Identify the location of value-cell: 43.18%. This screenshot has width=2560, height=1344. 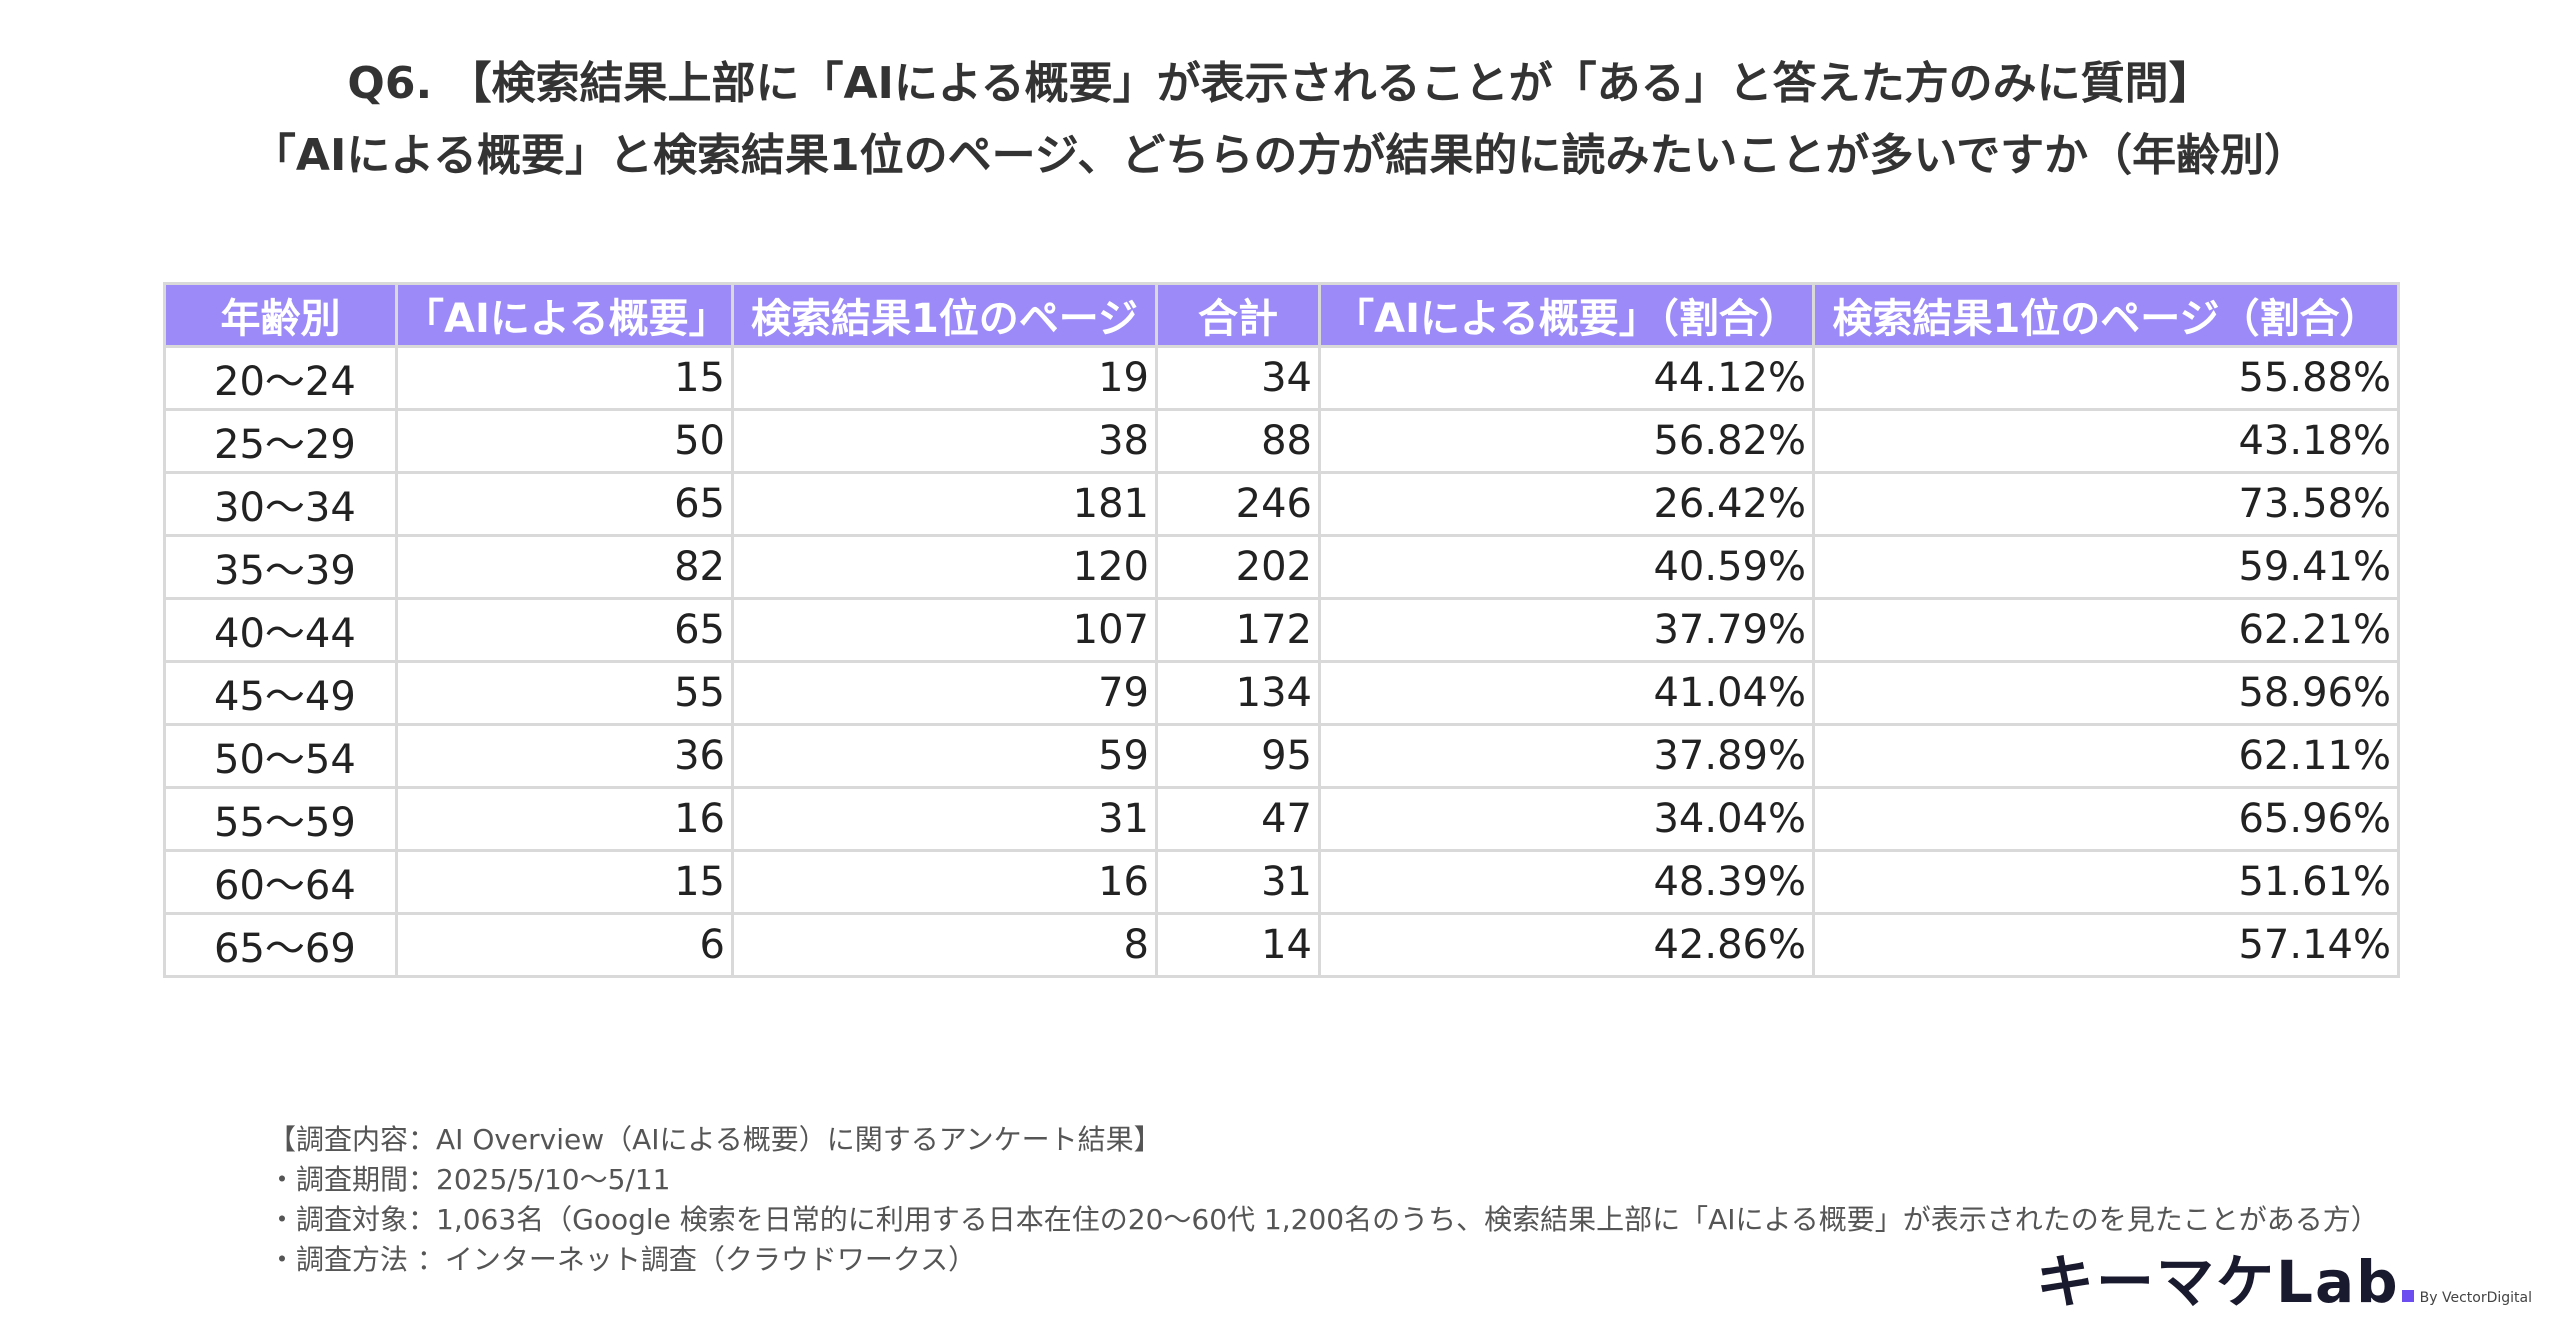
(2106, 441).